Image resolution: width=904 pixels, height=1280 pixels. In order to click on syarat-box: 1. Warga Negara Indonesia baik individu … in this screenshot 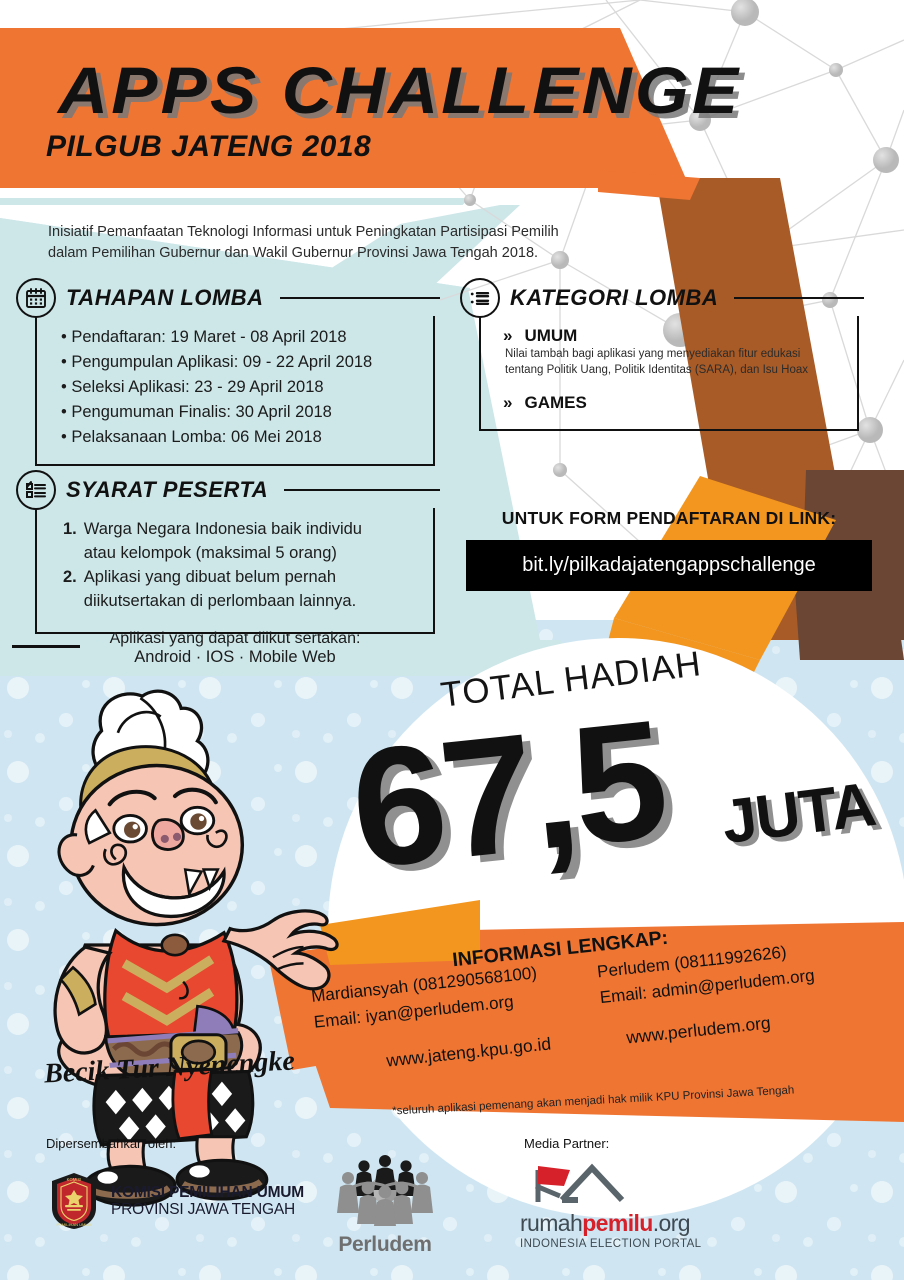, I will do `click(235, 571)`.